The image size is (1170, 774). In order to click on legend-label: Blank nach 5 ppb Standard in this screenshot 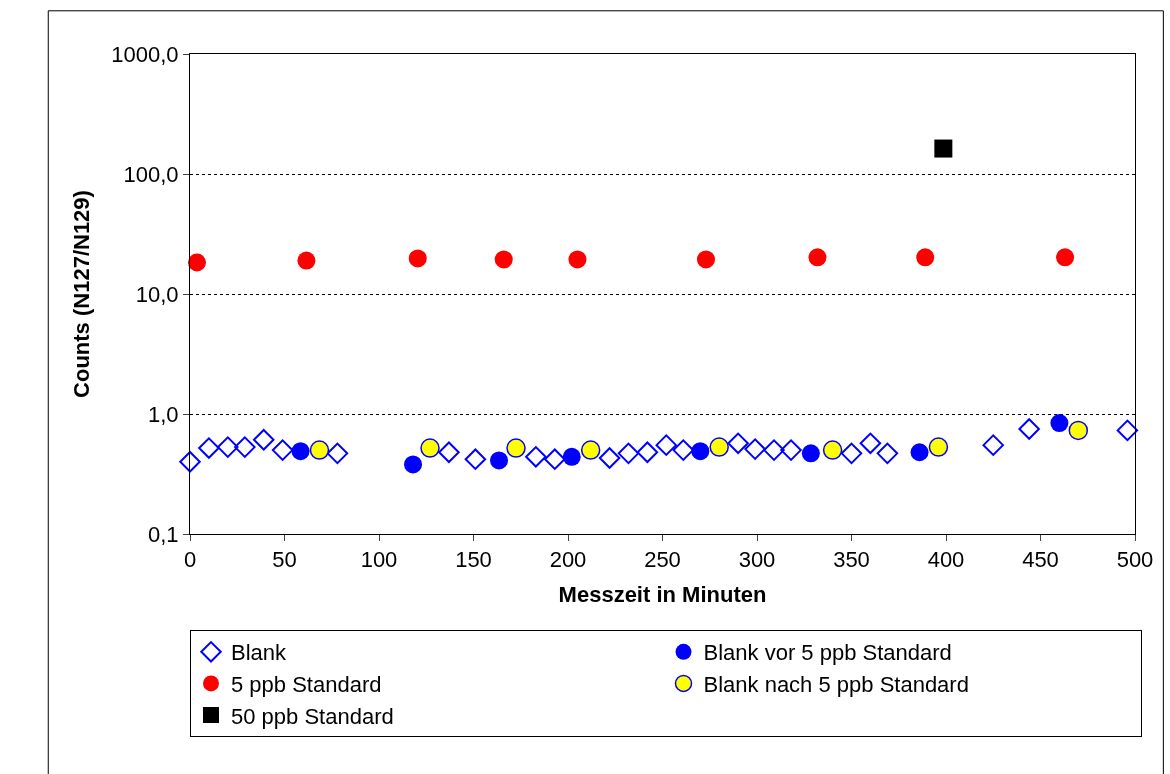, I will do `click(836, 684)`.